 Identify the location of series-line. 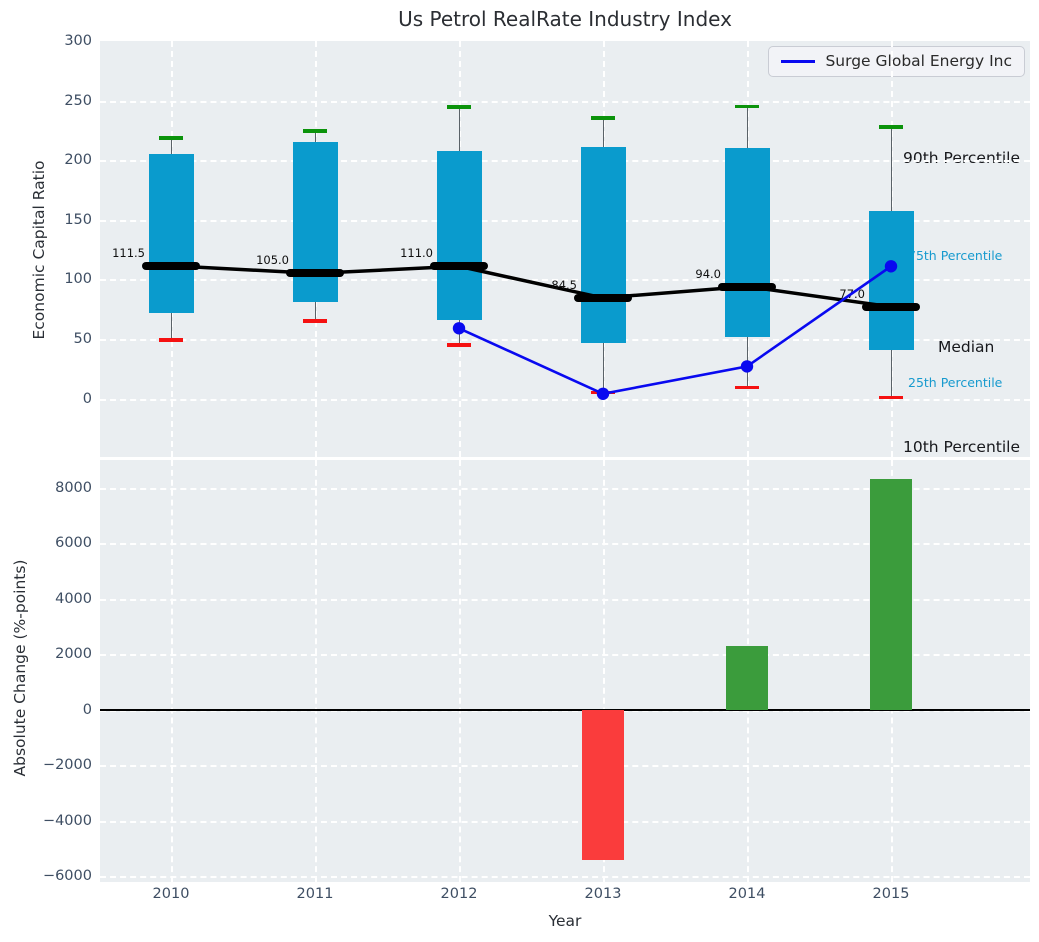
(675, 330).